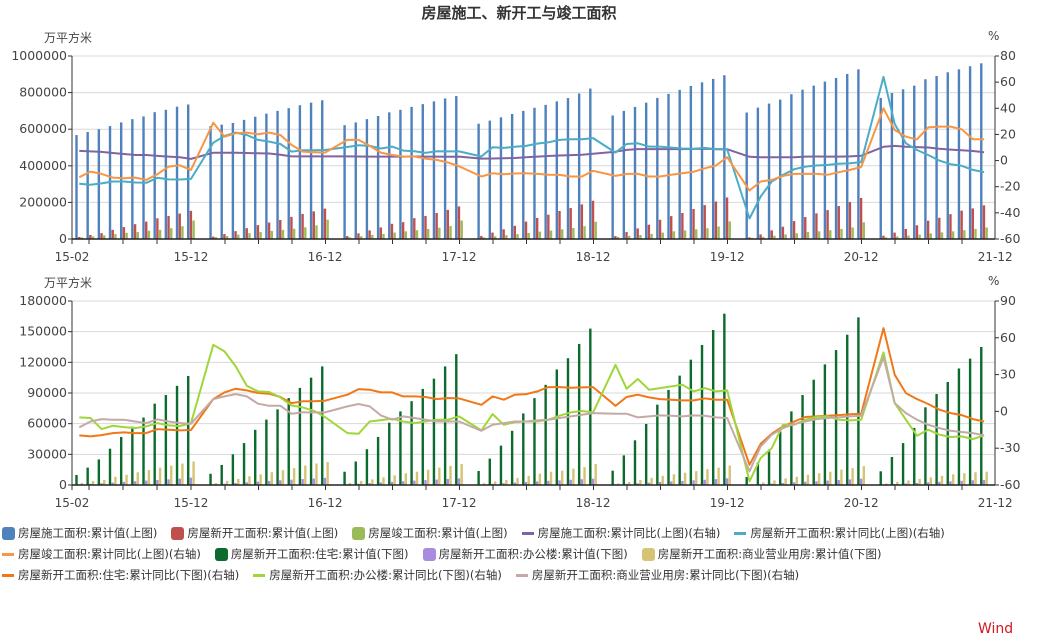 This screenshot has width=1038, height=641. Describe the element at coordinates (1004, 160) in the screenshot. I see `top-right-tick-label: 0` at that location.